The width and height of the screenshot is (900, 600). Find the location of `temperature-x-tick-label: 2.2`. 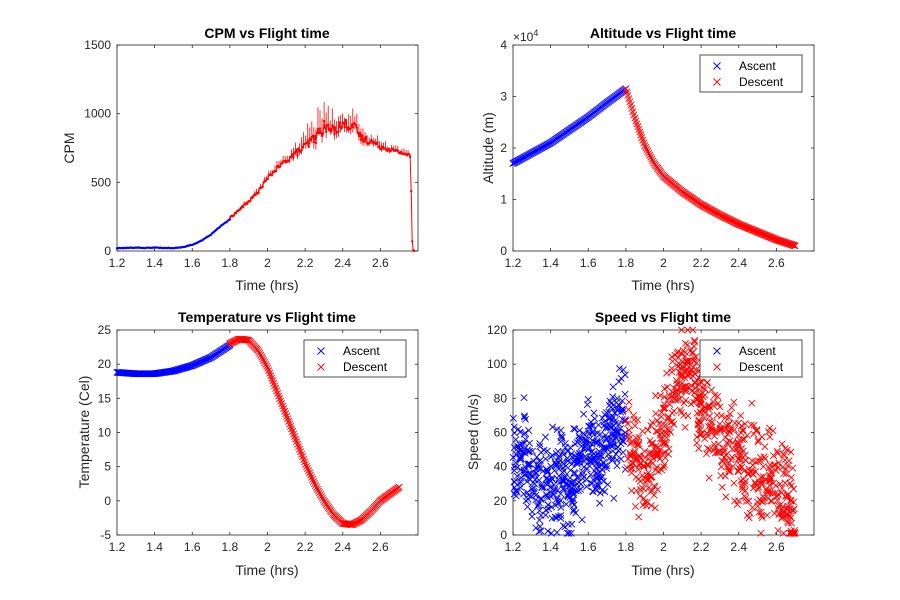

temperature-x-tick-label: 2.2 is located at coordinates (305, 547).